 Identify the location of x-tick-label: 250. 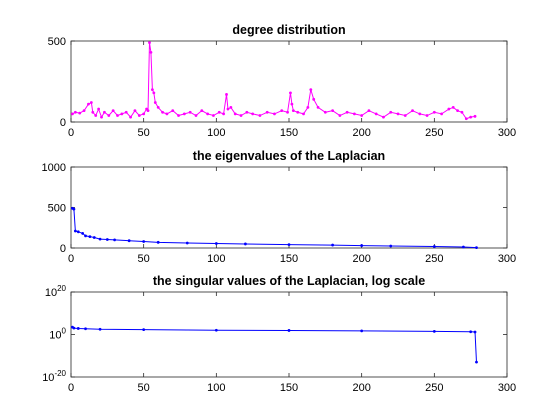
(434, 133).